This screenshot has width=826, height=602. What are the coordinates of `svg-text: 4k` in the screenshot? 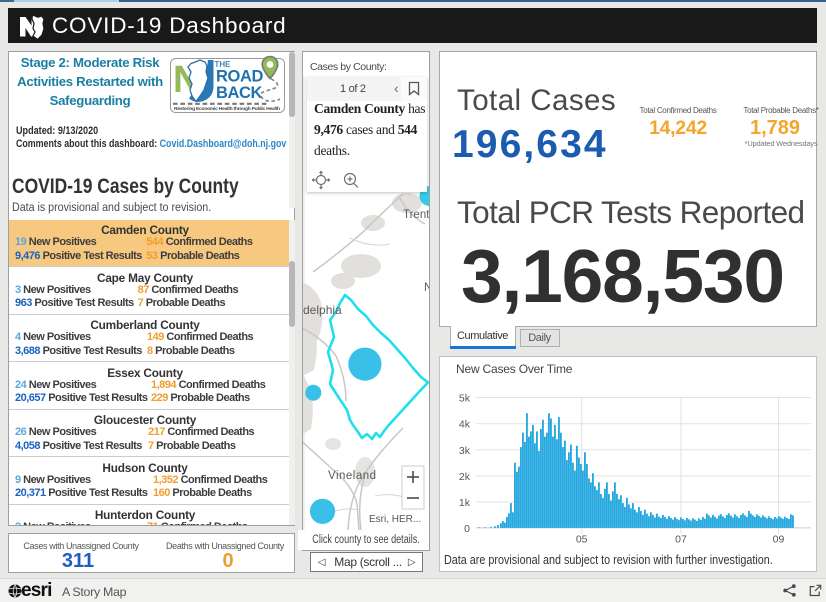 It's located at (465, 424).